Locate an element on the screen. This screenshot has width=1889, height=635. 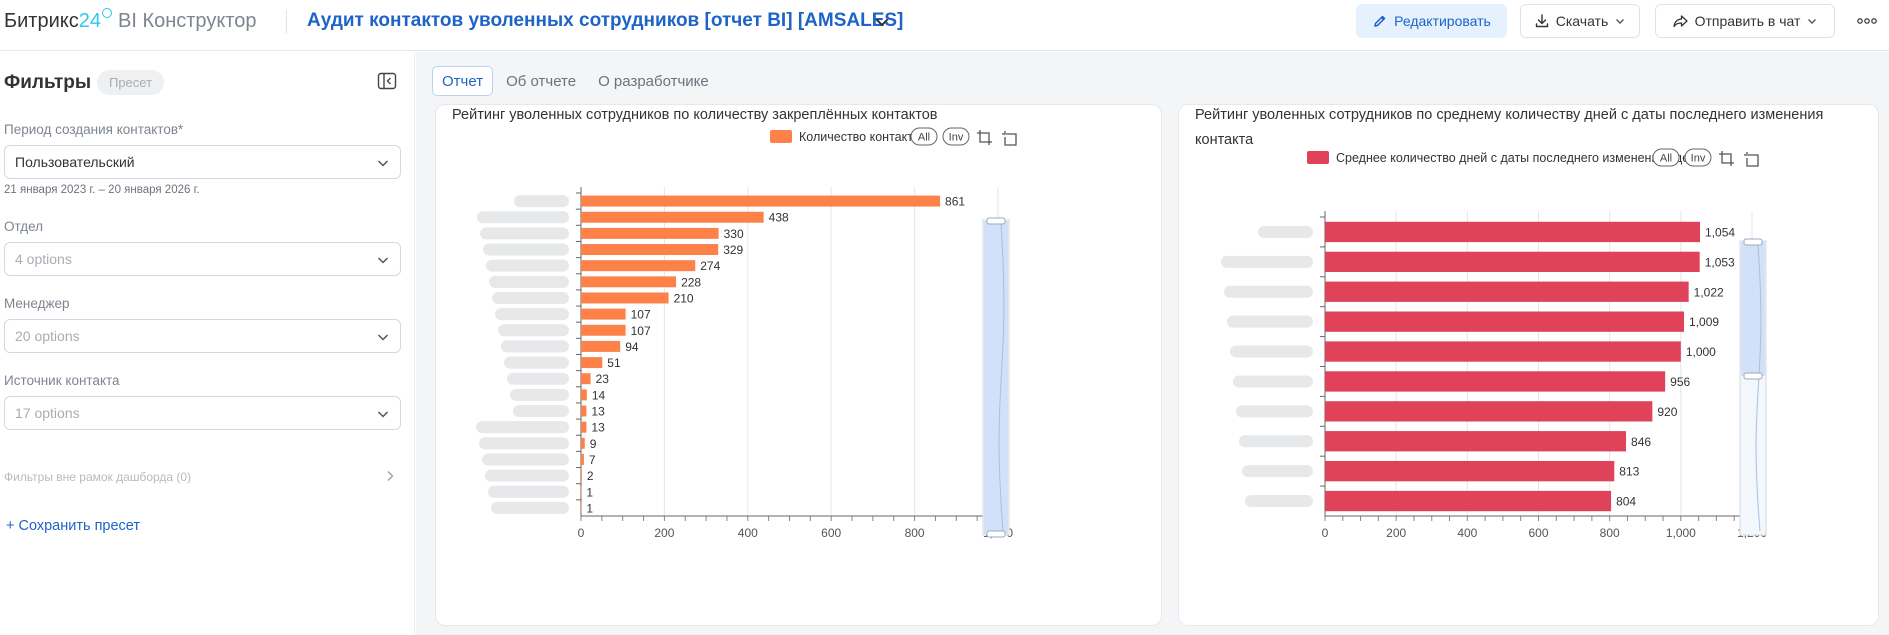
zoom-window is located at coordinates (996, 377).